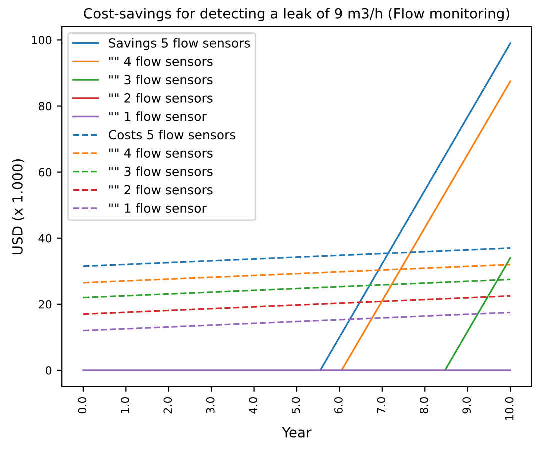 The image size is (540, 450). What do you see at coordinates (168, 405) in the screenshot?
I see `x-tick-label: 2.0` at bounding box center [168, 405].